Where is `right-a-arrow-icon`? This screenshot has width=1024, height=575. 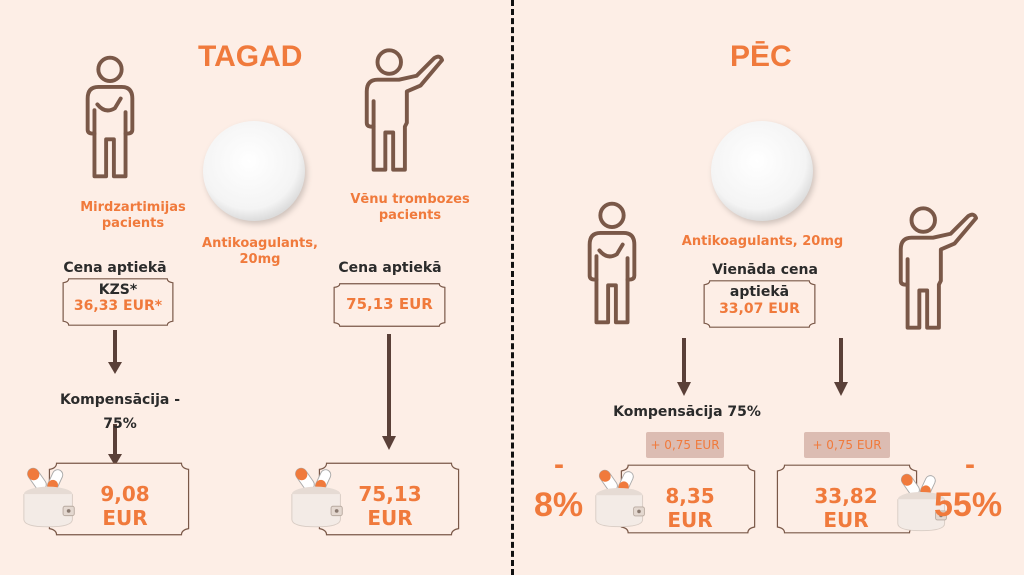
right-a-arrow-icon is located at coordinates (684, 367).